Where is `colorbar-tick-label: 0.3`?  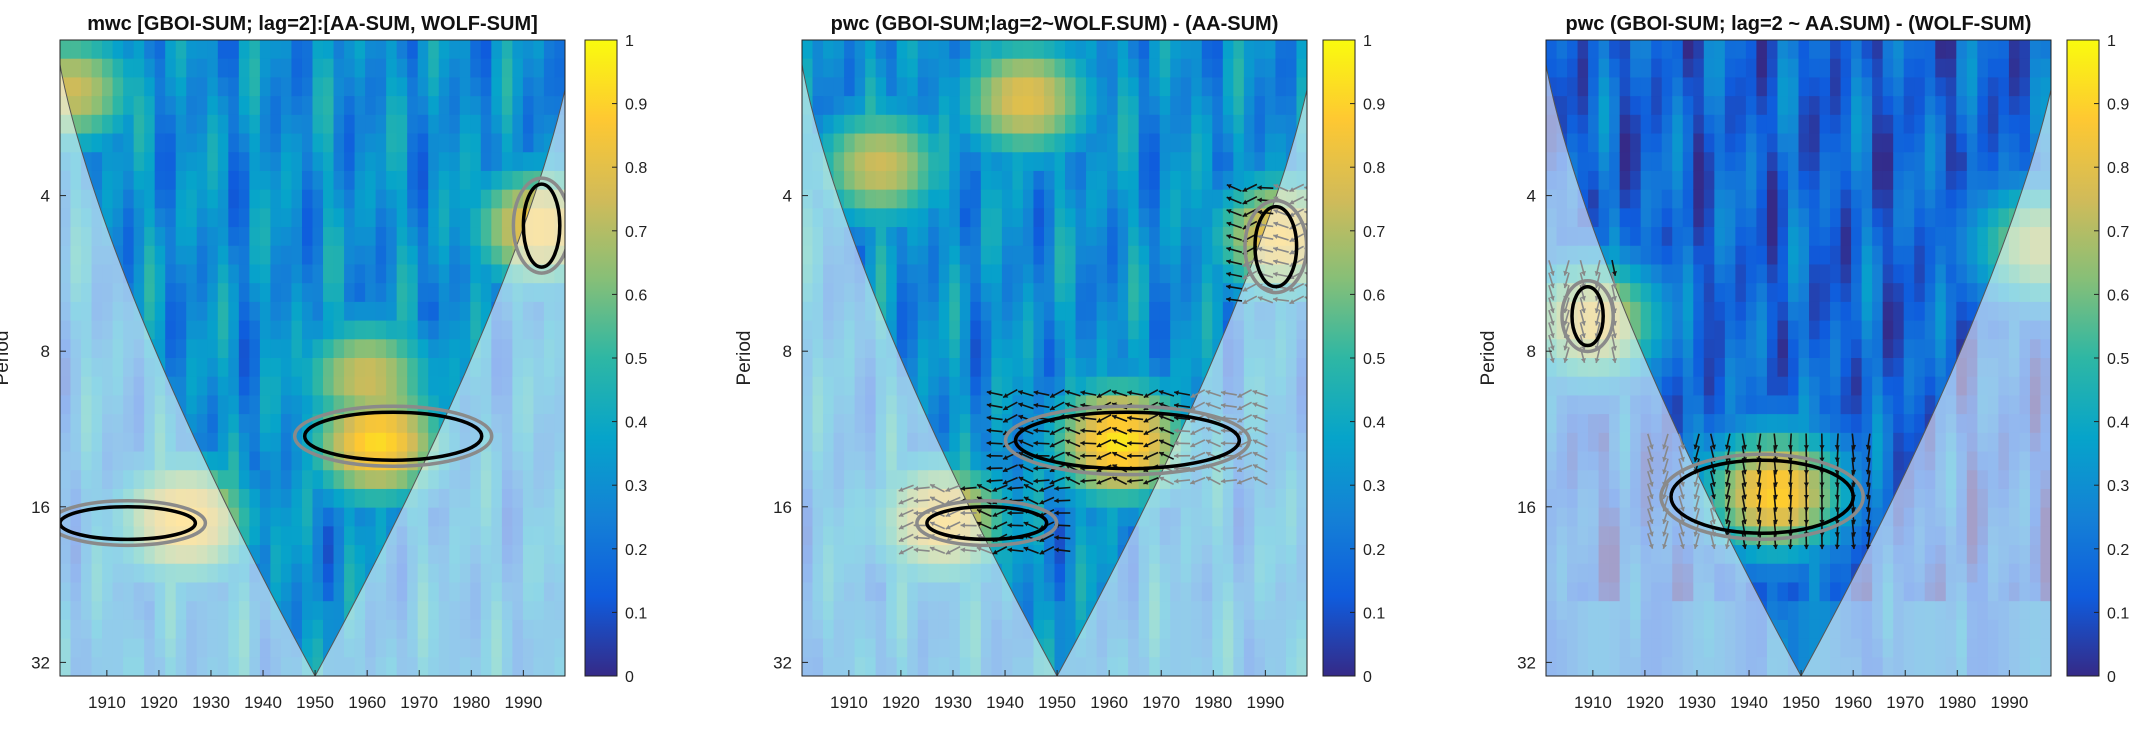
colorbar-tick-label: 0.3 is located at coordinates (636, 486).